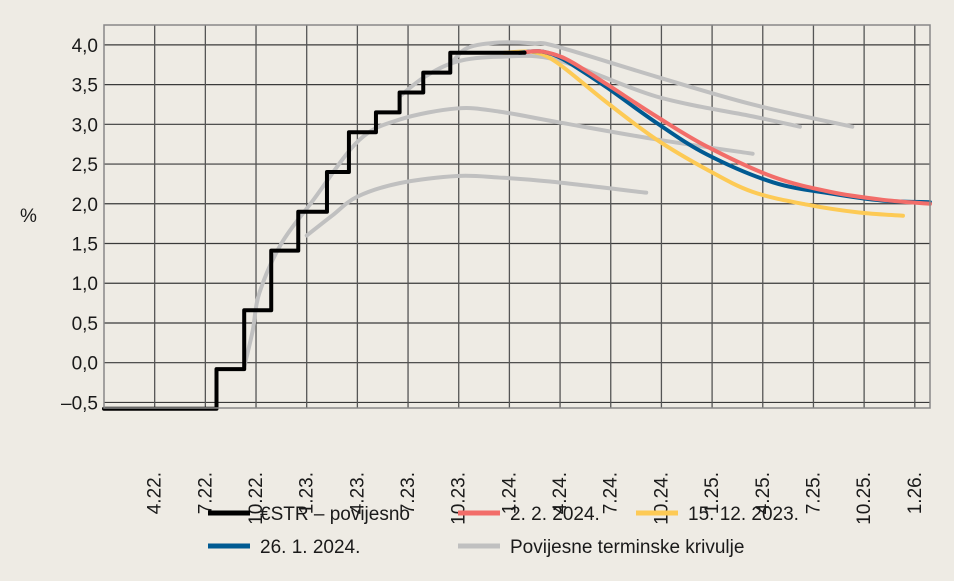 This screenshot has width=954, height=581. I want to click on legend-item: €STR – povijesno, so click(309, 514).